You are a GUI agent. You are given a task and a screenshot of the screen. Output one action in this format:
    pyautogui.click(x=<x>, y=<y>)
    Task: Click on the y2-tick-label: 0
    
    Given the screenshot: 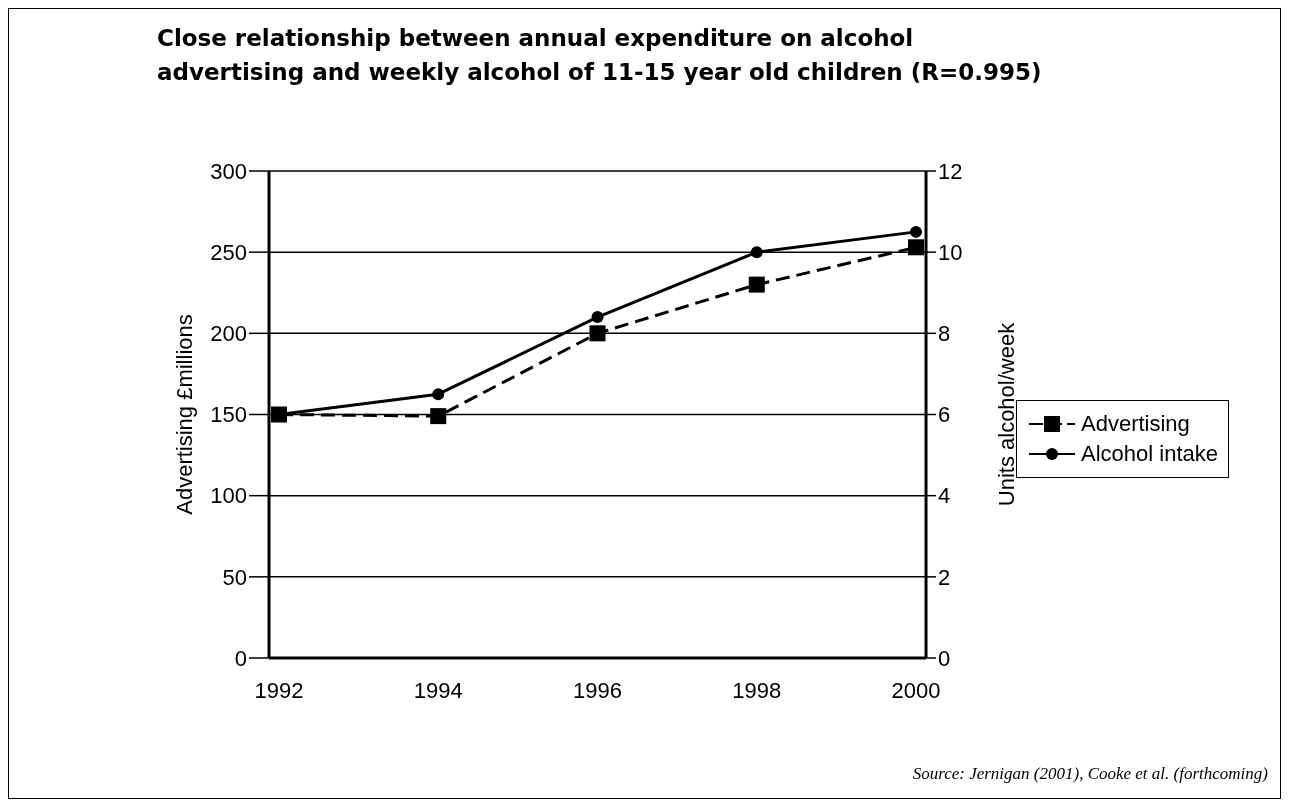 What is the action you would take?
    pyautogui.click(x=944, y=658)
    